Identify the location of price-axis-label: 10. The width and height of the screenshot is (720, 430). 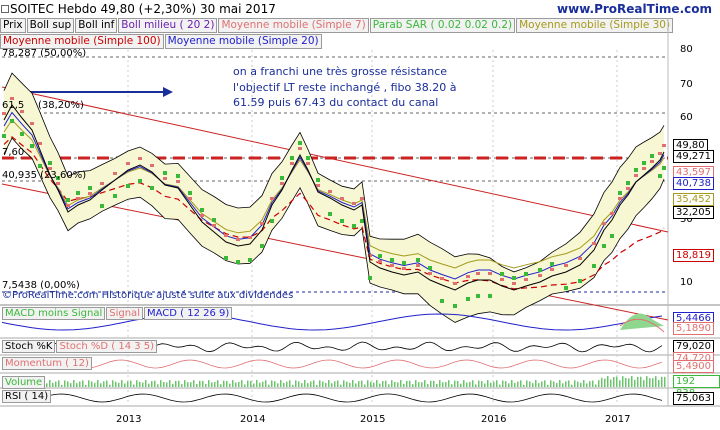
(686, 282).